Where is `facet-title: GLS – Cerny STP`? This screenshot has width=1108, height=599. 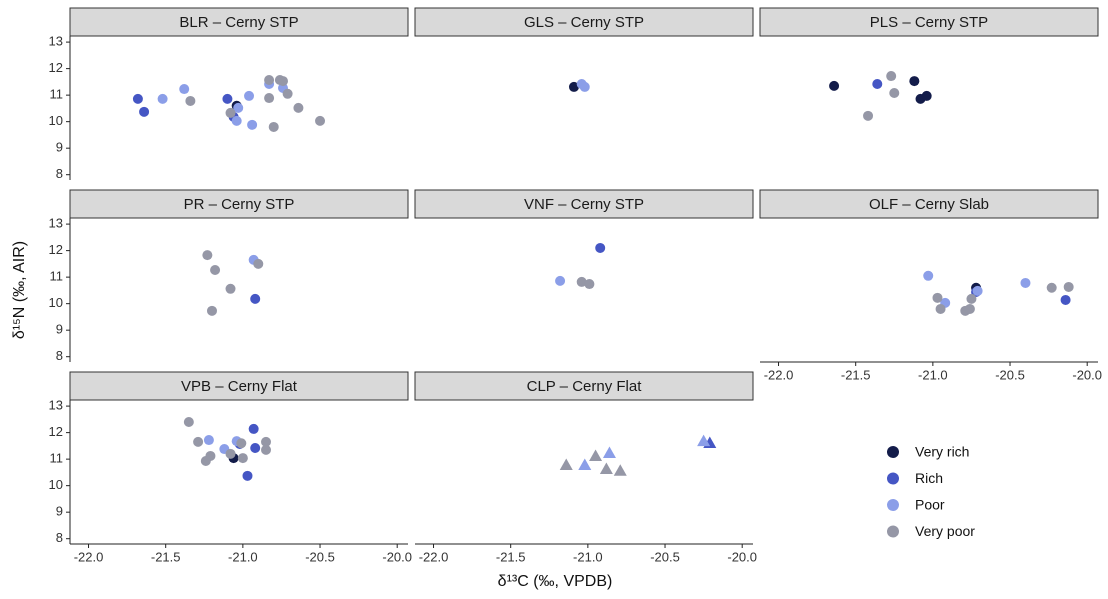 facet-title: GLS – Cerny STP is located at coordinates (584, 22).